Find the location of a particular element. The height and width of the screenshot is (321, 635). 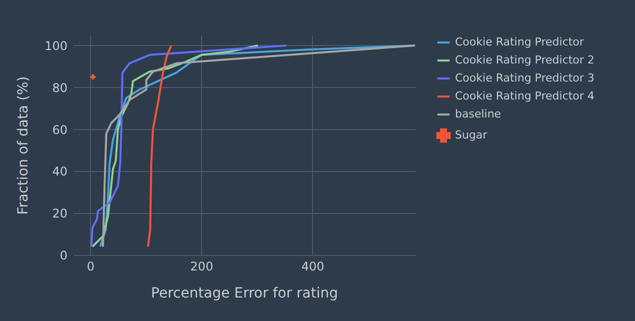

legend-label: baseline is located at coordinates (478, 114).